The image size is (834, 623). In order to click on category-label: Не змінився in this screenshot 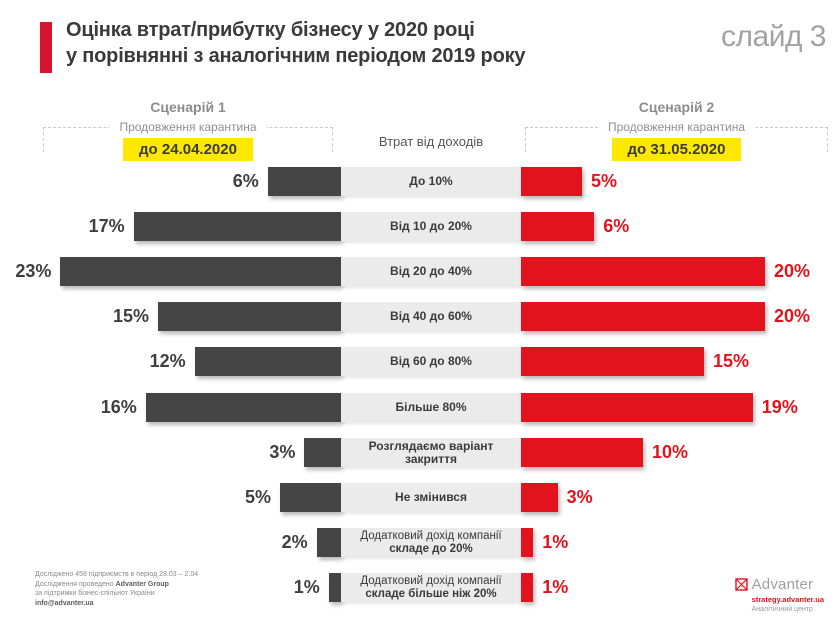, I will do `click(431, 497)`.